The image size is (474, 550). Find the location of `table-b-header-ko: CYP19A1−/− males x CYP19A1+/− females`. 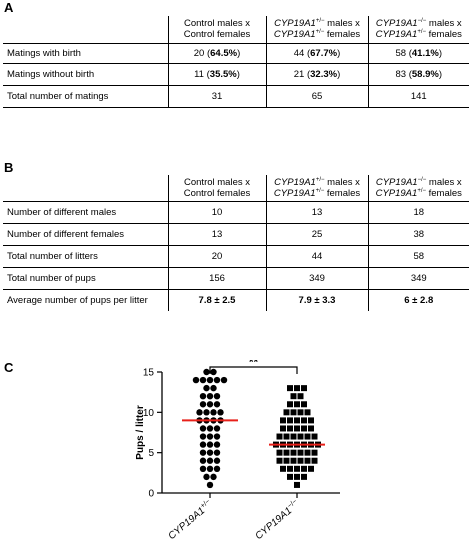

table-b-header-ko: CYP19A1−/− males x CYP19A1+/− females is located at coordinates (418, 188).